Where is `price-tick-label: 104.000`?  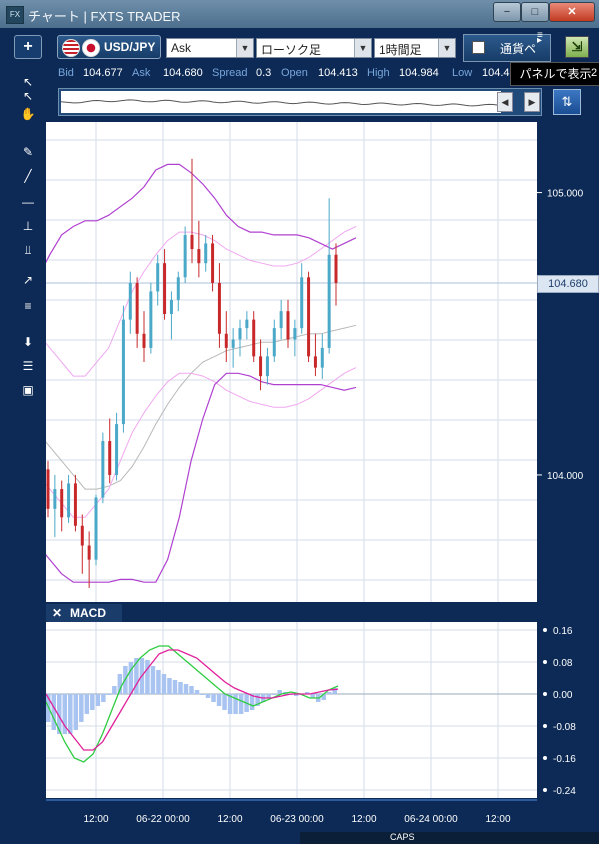
price-tick-label: 104.000 is located at coordinates (565, 476).